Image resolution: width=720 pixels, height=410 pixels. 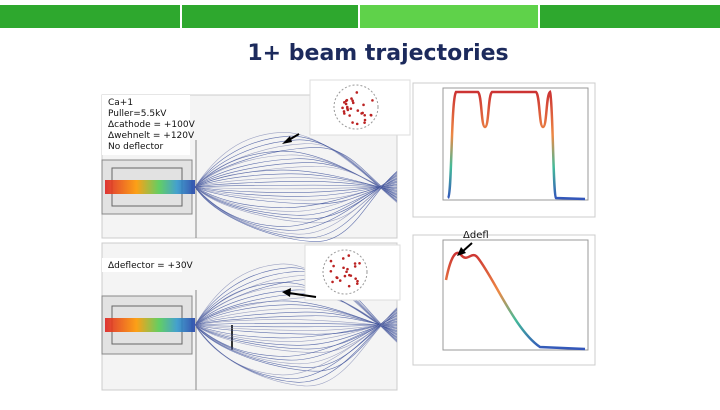 What do you see at coordinates (377, 53) in the screenshot?
I see `slide-title: 1+ beam trajectories` at bounding box center [377, 53].